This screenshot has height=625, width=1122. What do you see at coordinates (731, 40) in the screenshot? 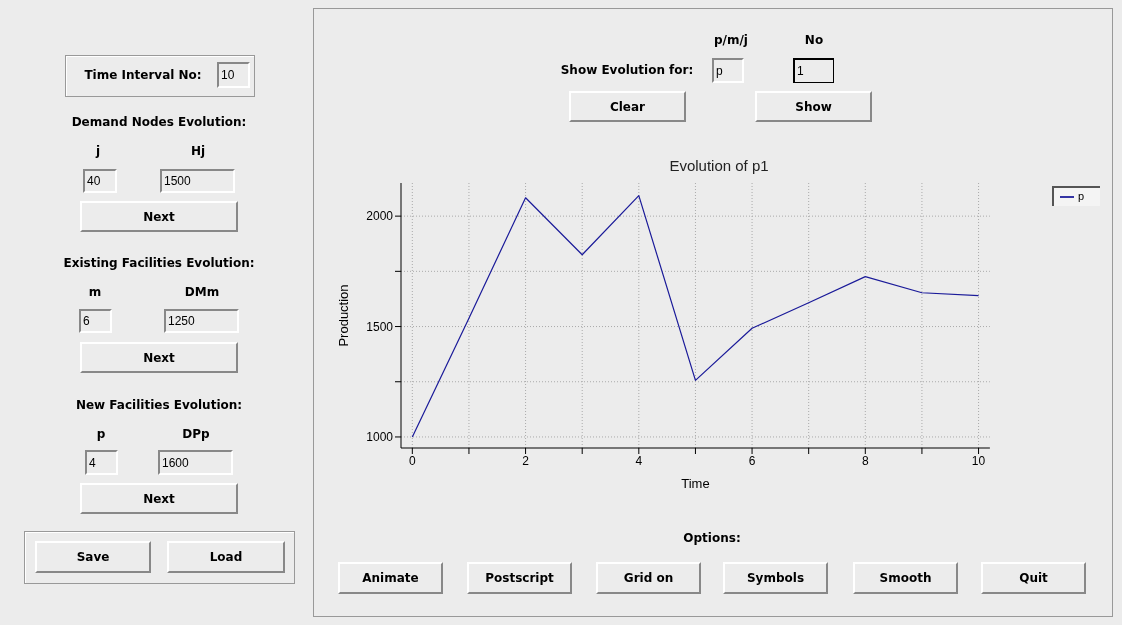
I see `text: p/m/j` at bounding box center [731, 40].